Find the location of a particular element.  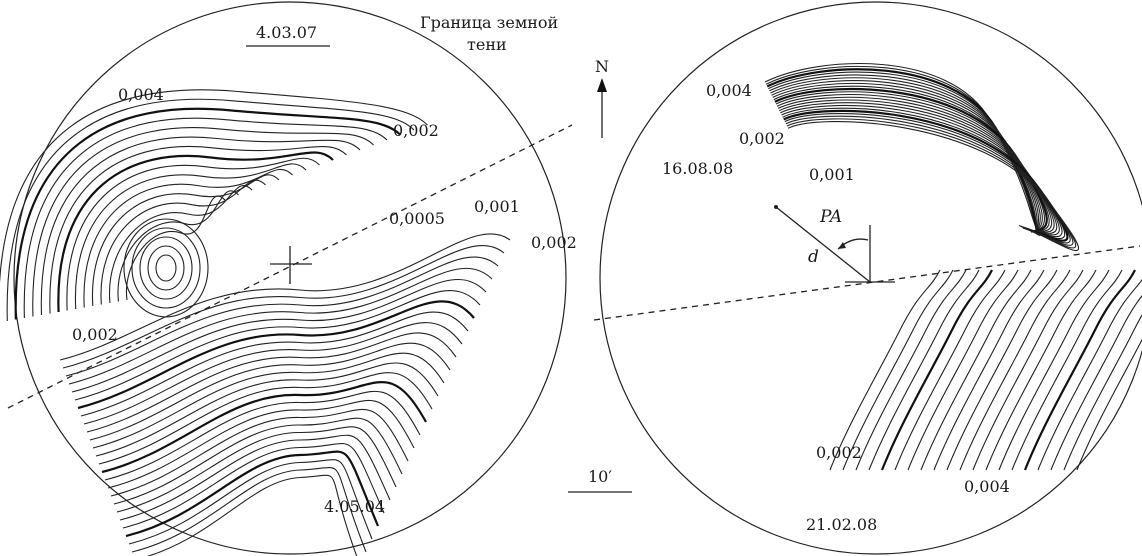

right-label-0002-bottom: 0,002 is located at coordinates (839, 452).